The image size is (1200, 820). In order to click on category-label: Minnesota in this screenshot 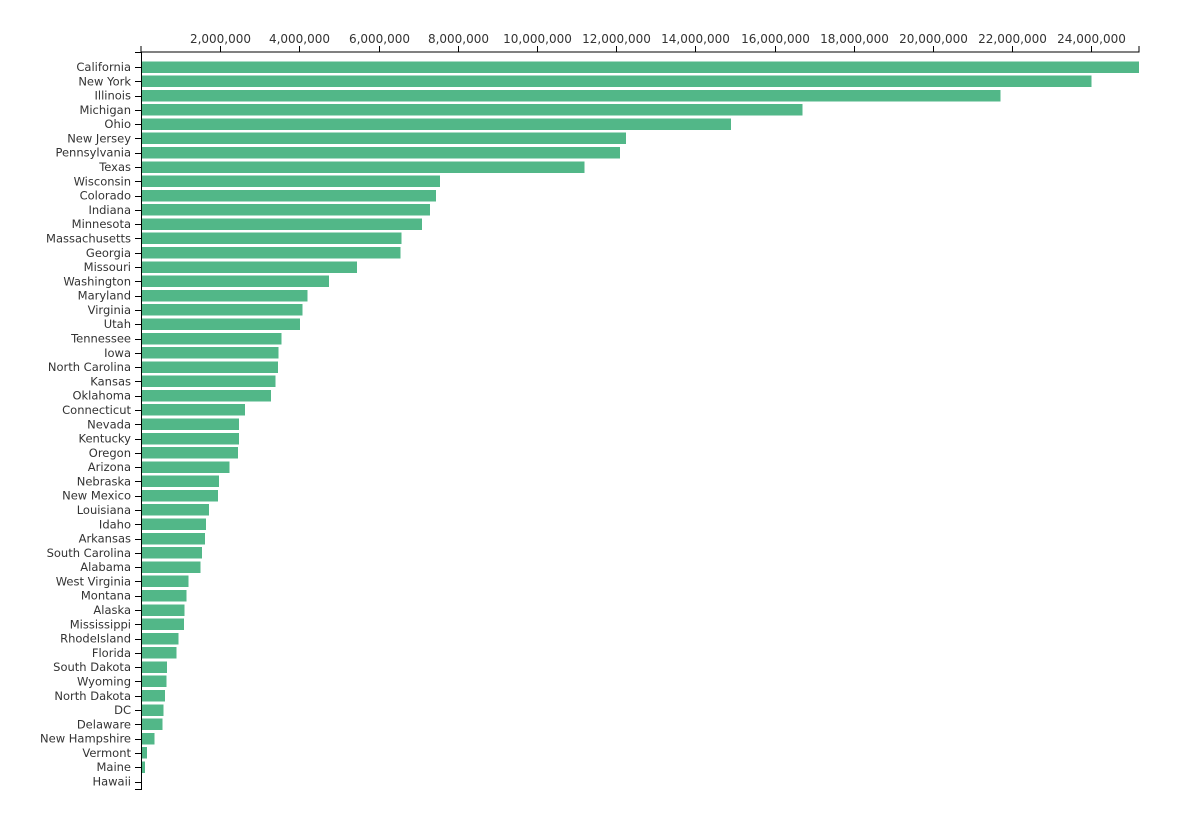, I will do `click(101, 224)`.